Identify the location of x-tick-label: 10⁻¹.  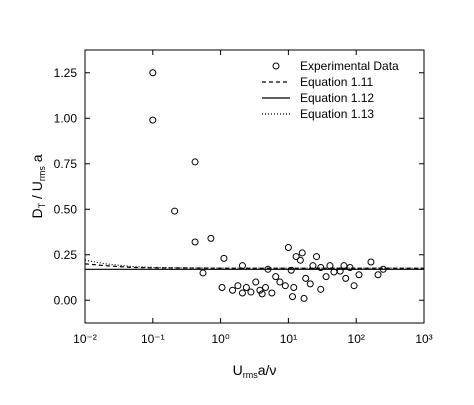
(153, 339).